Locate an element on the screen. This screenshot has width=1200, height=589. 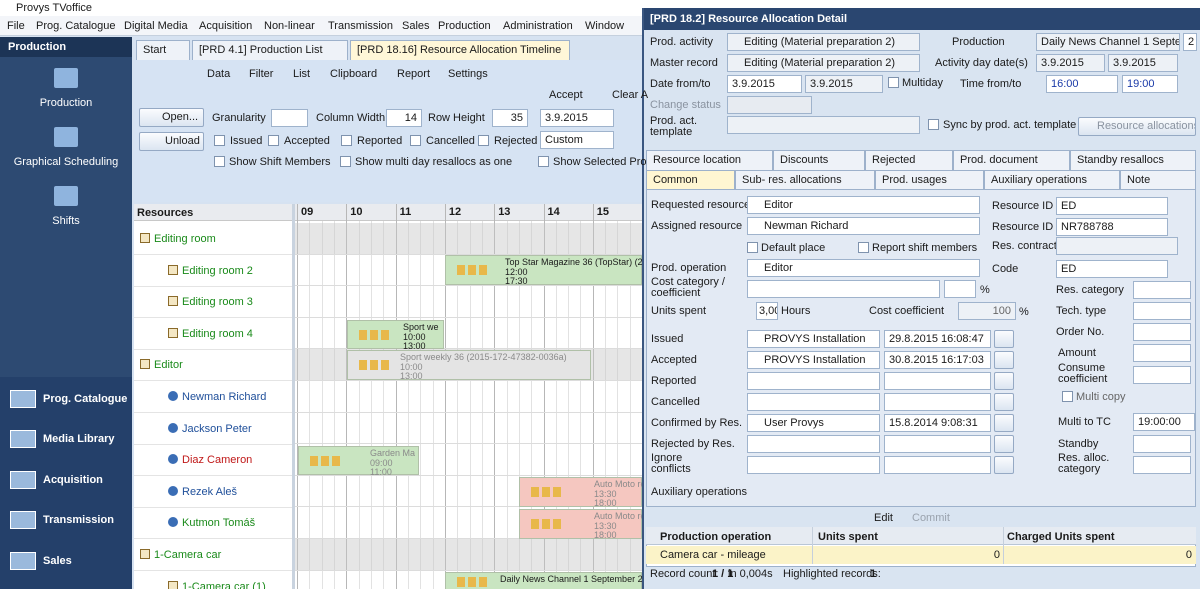
multiday-check is located at coordinates (893, 82).